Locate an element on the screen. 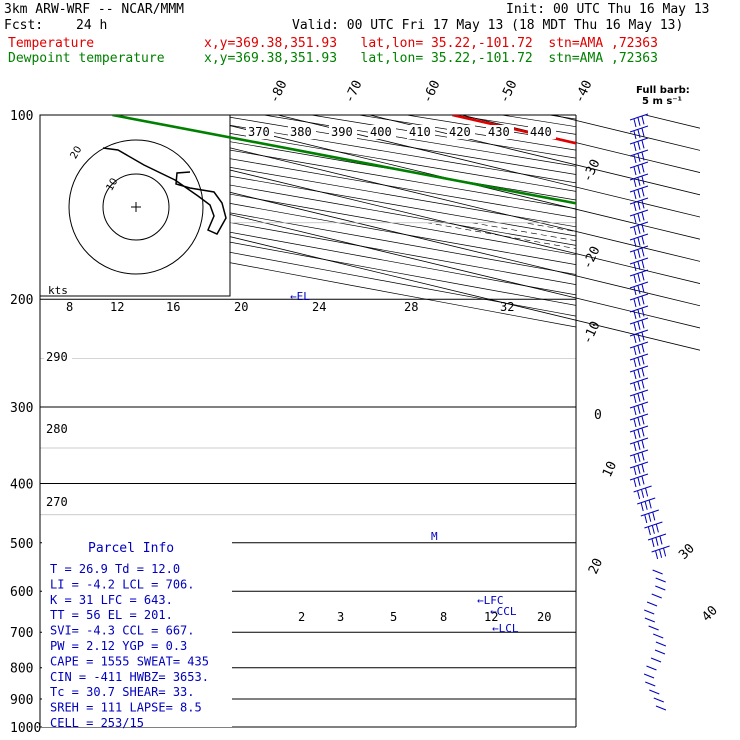  hodograph-panel is located at coordinates (135, 205).